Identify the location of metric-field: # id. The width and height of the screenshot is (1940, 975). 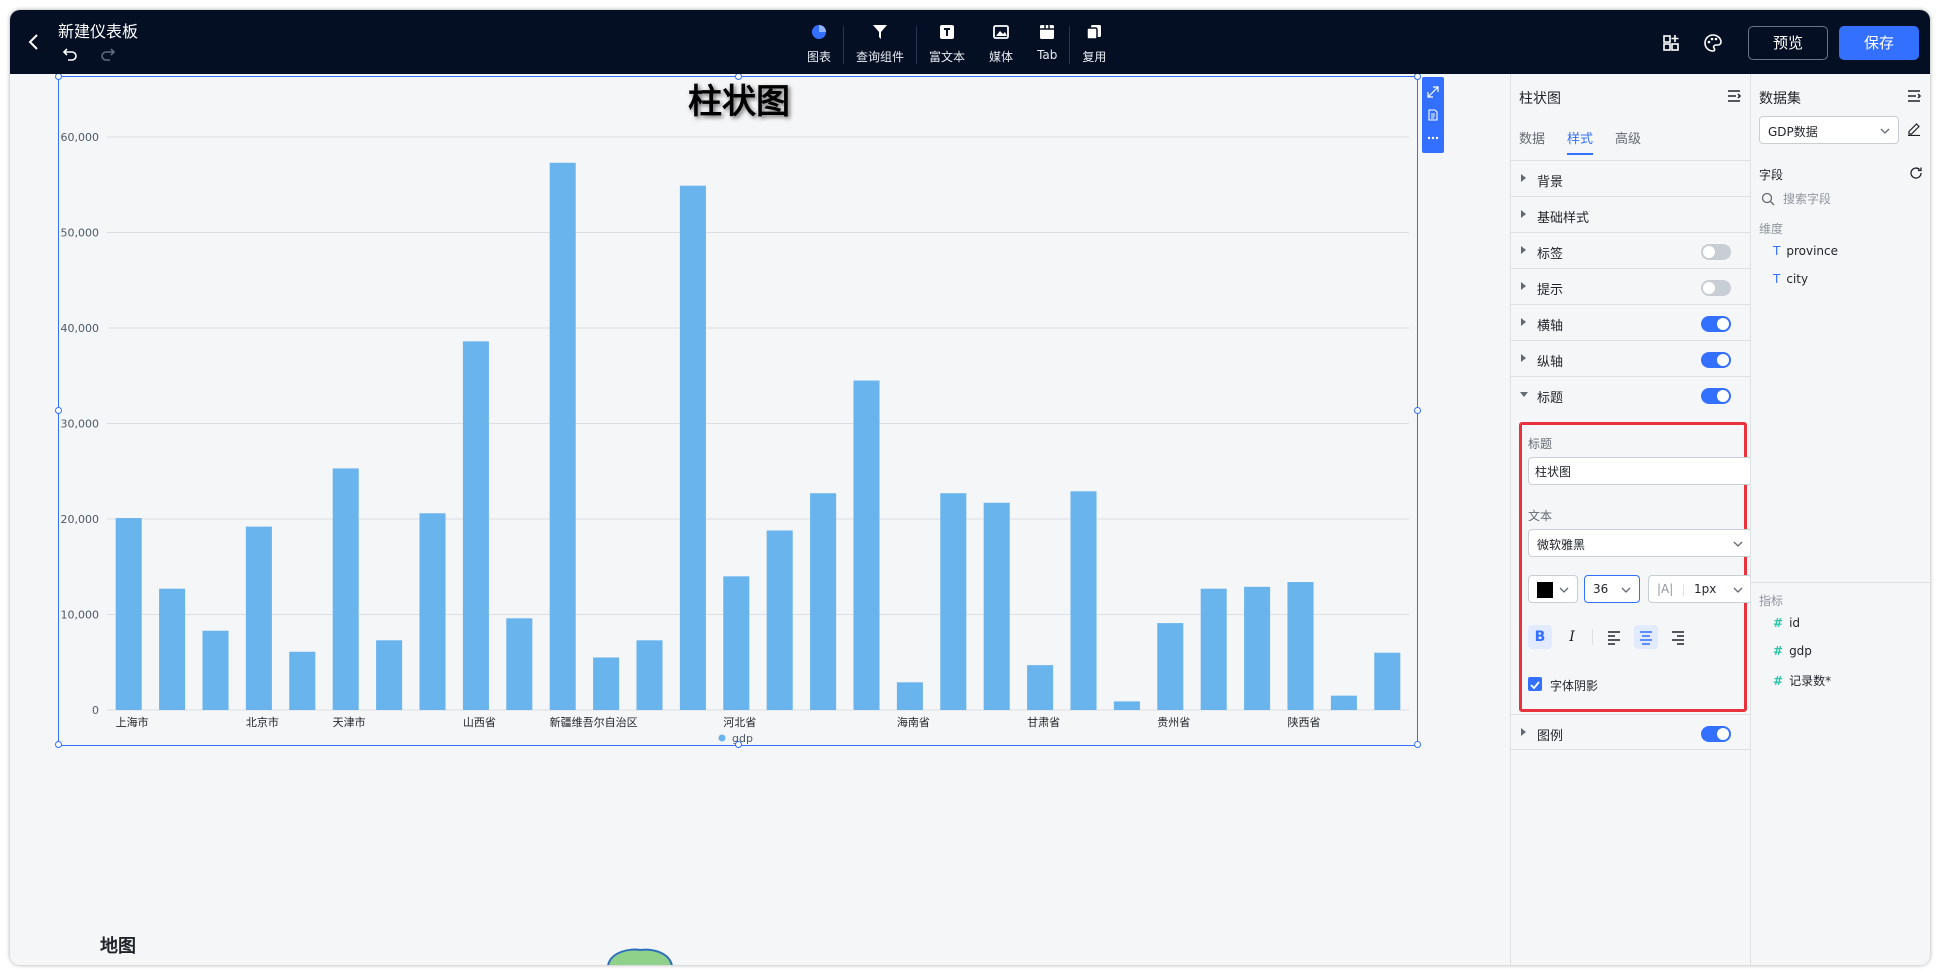
(1786, 623).